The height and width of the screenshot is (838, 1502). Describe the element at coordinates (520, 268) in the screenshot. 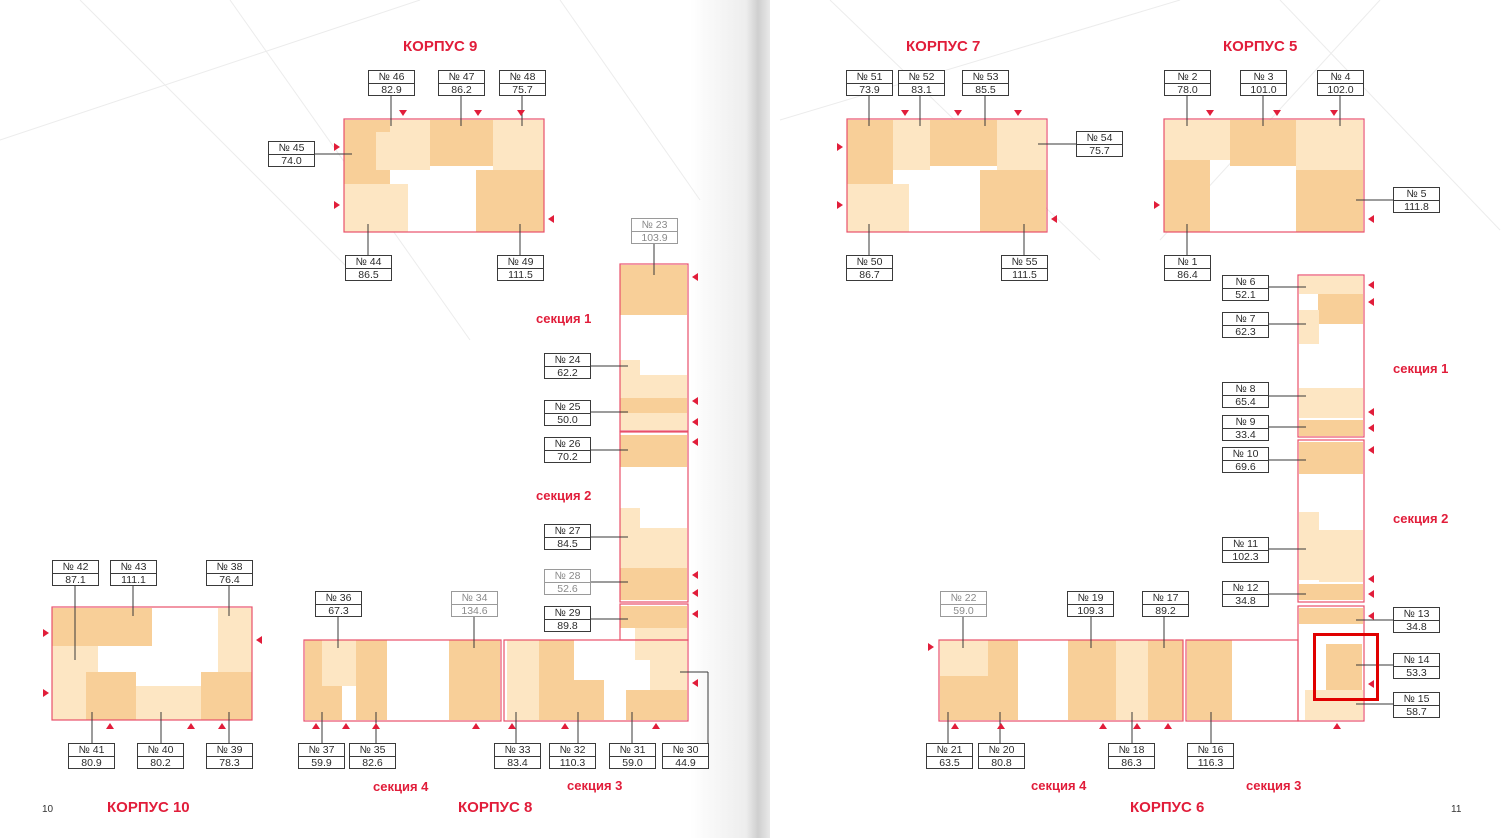

I see `apartment-label-49: № 49 111.5` at that location.